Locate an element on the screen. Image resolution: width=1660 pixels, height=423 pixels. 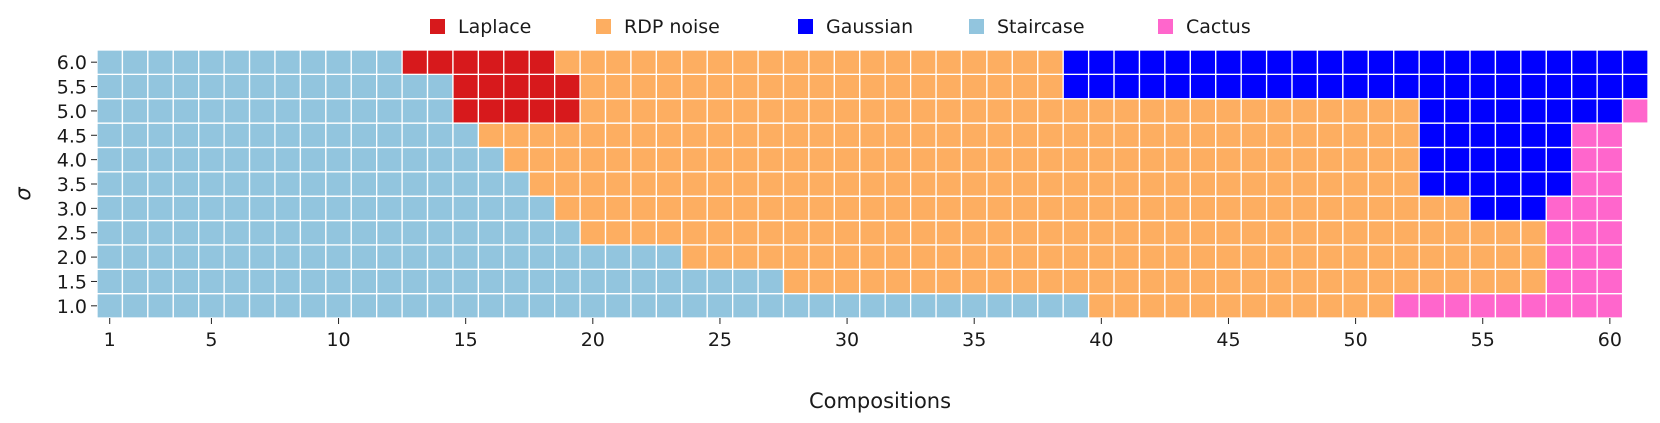
y-tick-label: 4.5 is located at coordinates (72, 136).